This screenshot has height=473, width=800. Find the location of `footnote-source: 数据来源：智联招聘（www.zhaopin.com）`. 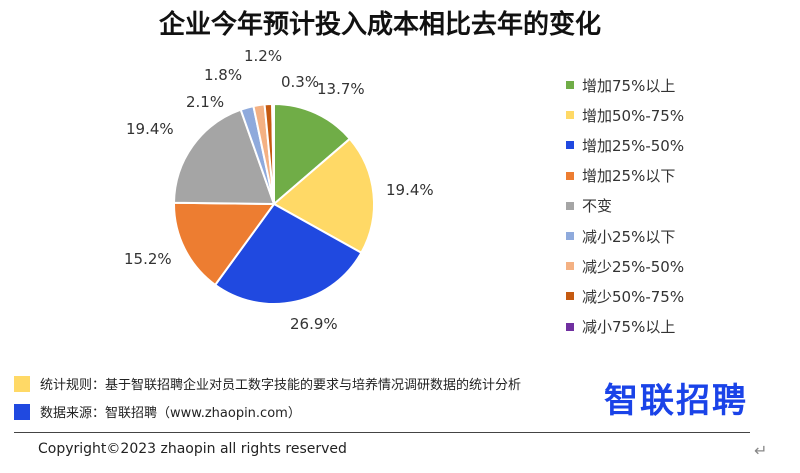

footnote-source: 数据来源：智联招聘（www.zhaopin.com） is located at coordinates (157, 411).